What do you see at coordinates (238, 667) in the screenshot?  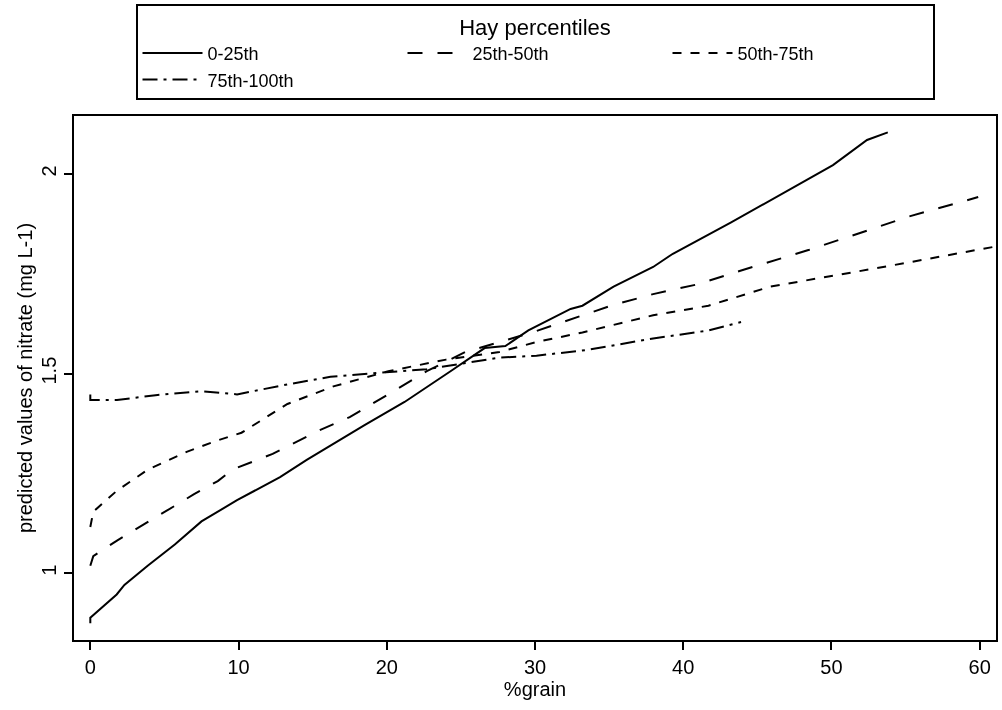 I see `x-tick-label: 10` at bounding box center [238, 667].